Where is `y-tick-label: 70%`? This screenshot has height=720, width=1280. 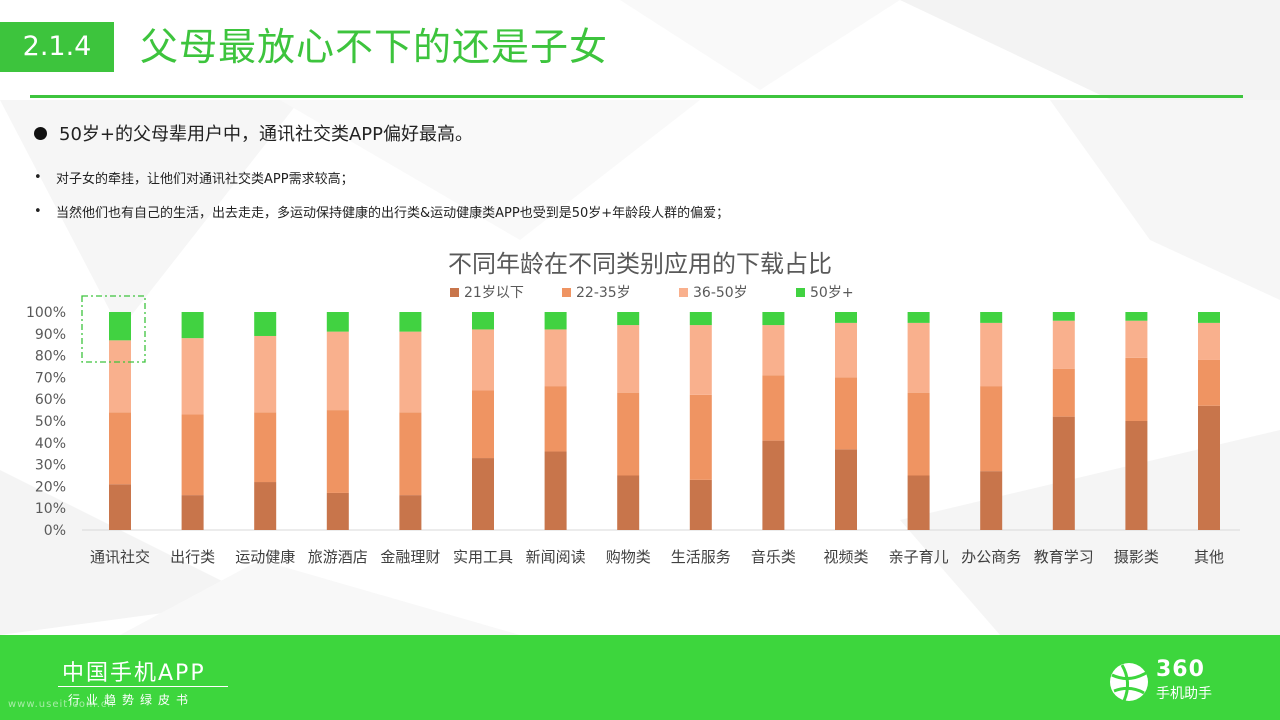 y-tick-label: 70% is located at coordinates (50, 378).